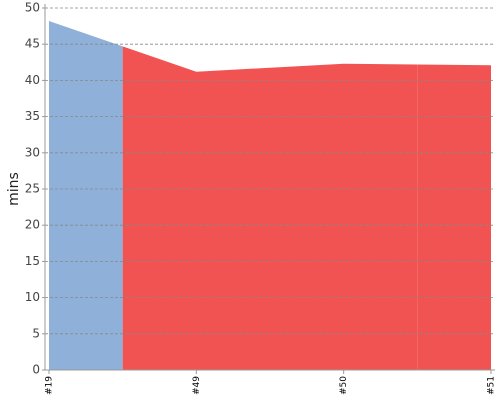 This screenshot has height=400, width=500. What do you see at coordinates (197, 385) in the screenshot?
I see `x-tick-label: #49` at bounding box center [197, 385].